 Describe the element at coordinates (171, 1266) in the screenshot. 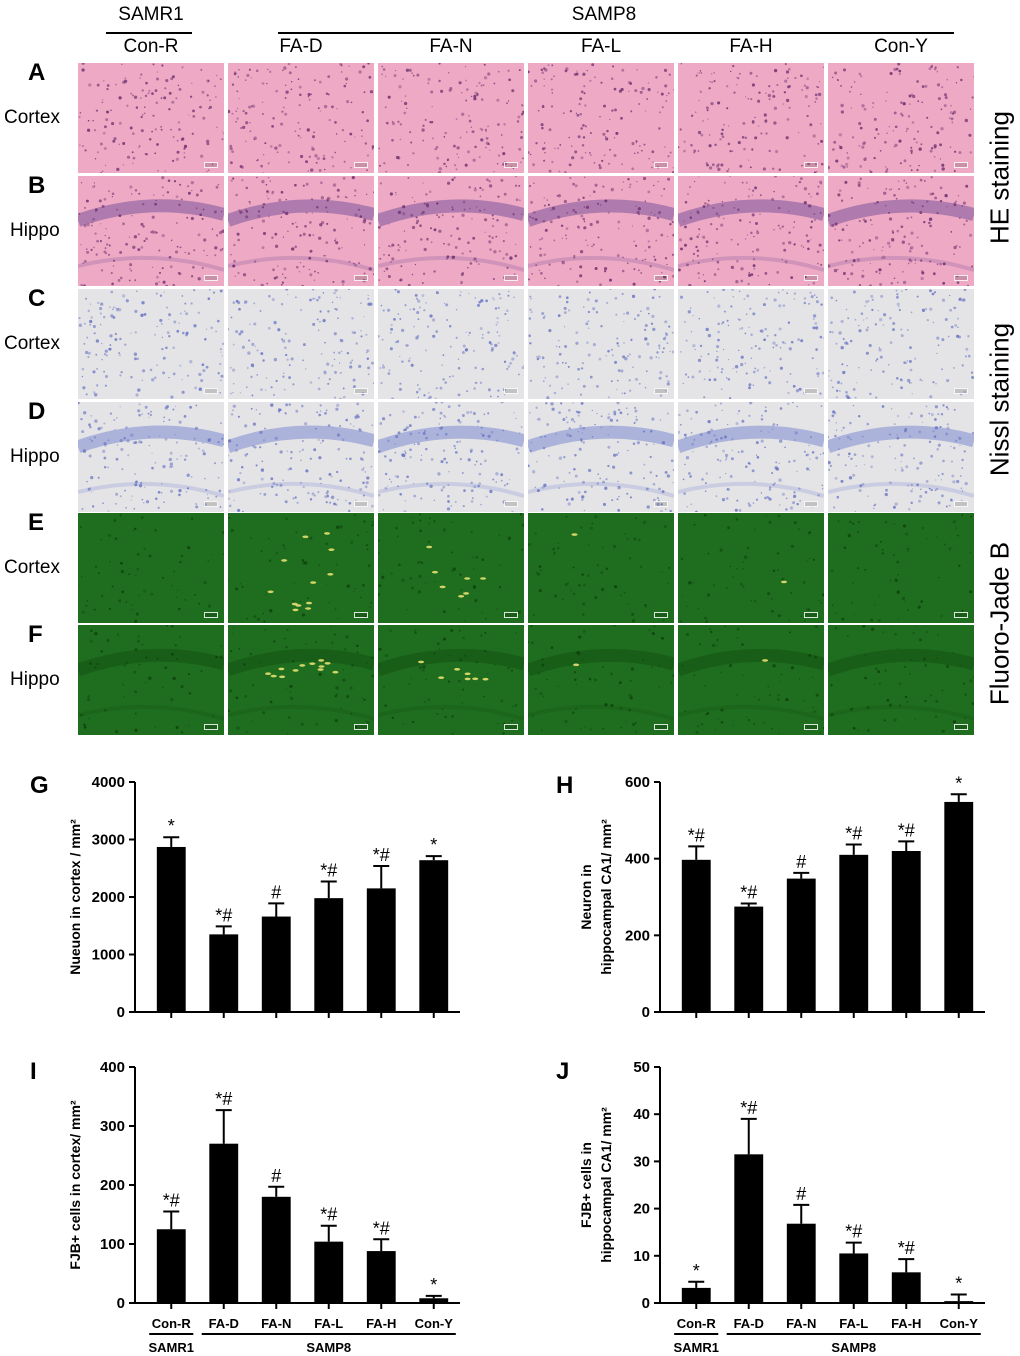

I see `bar-con-r` at that location.